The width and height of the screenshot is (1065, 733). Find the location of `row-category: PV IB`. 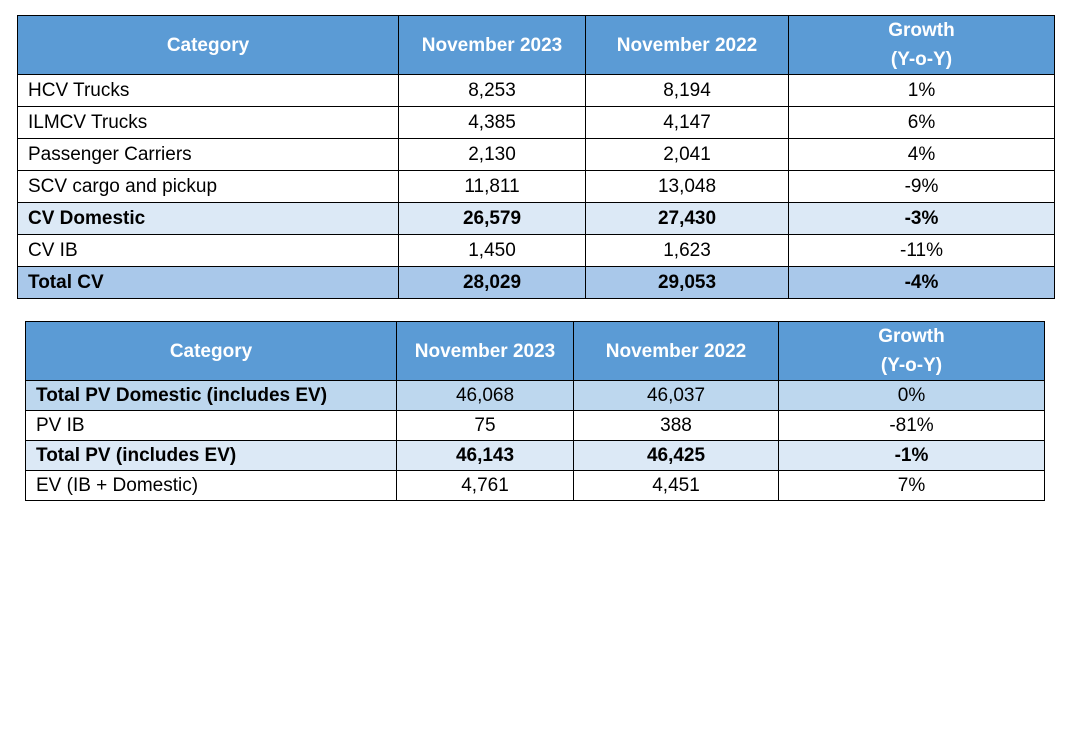

row-category: PV IB is located at coordinates (211, 425).